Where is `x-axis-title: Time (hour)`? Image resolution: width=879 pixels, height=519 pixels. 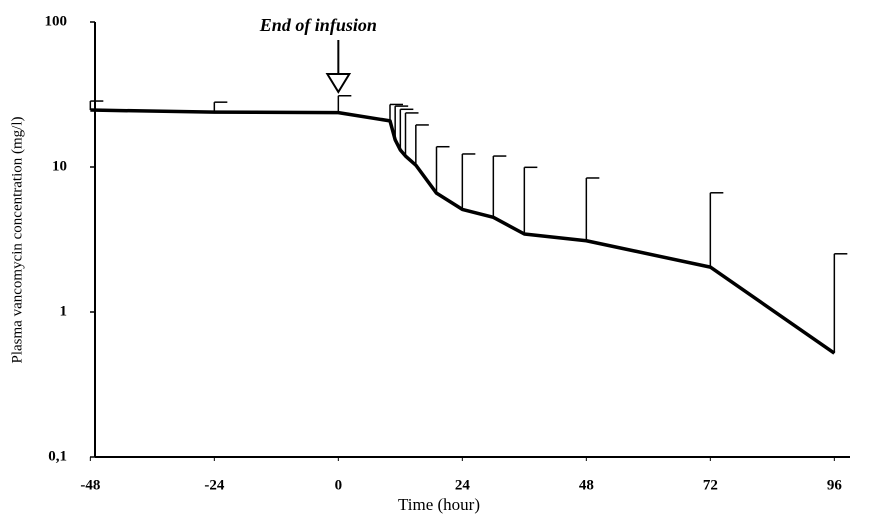 x-axis-title: Time (hour) is located at coordinates (439, 504).